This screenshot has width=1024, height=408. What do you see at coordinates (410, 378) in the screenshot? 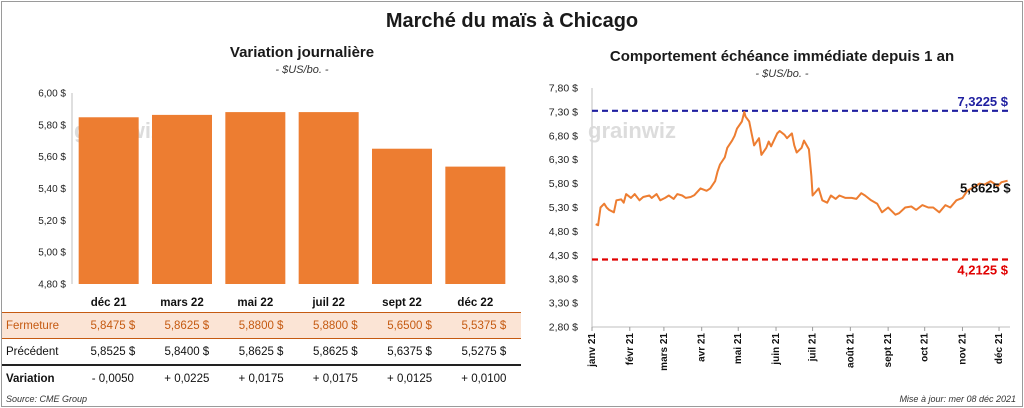
I see `table-cell: + 0,0125` at bounding box center [410, 378].